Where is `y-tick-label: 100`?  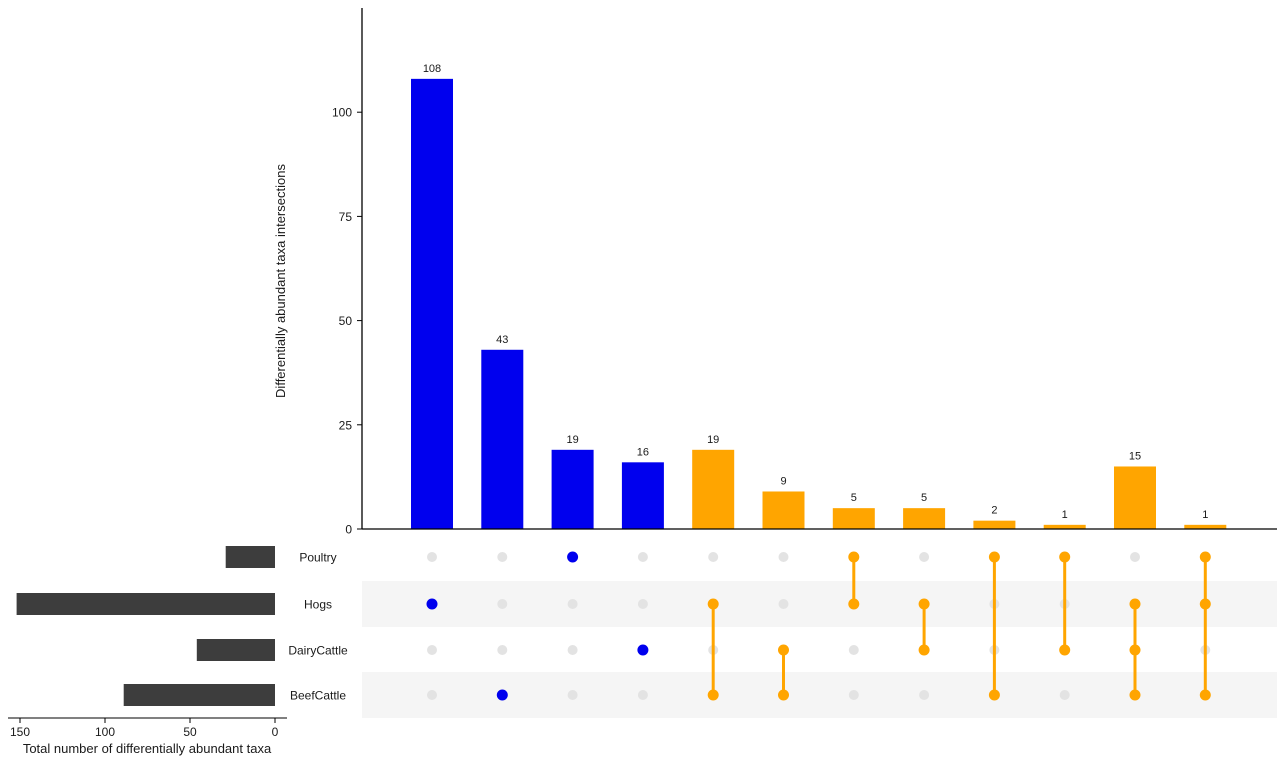
y-tick-label: 100 is located at coordinates (342, 113).